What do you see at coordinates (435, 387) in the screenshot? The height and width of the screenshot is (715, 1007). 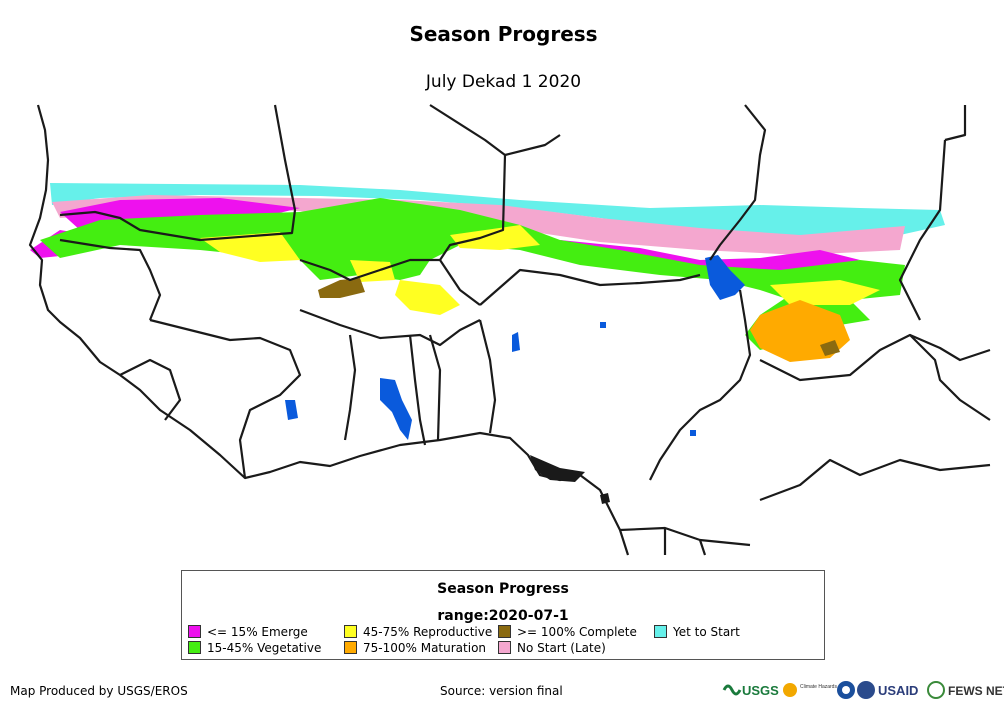 I see `border-togo-benin` at bounding box center [435, 387].